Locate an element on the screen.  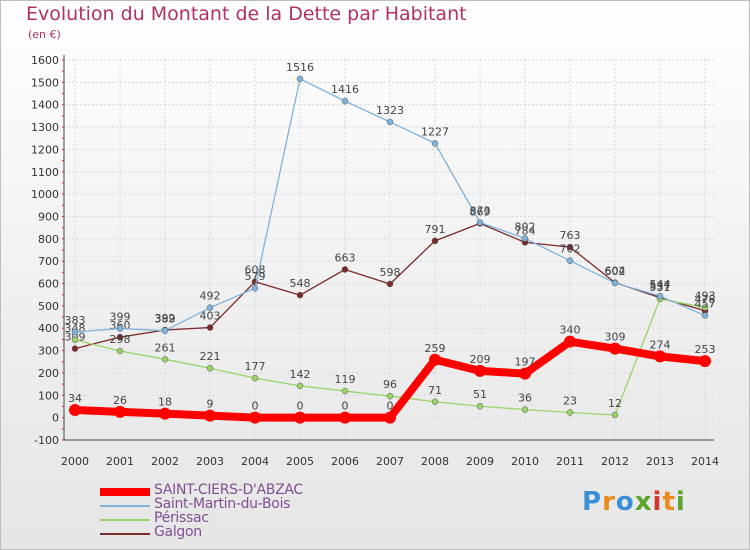
data-label: 1416 is located at coordinates (345, 89).